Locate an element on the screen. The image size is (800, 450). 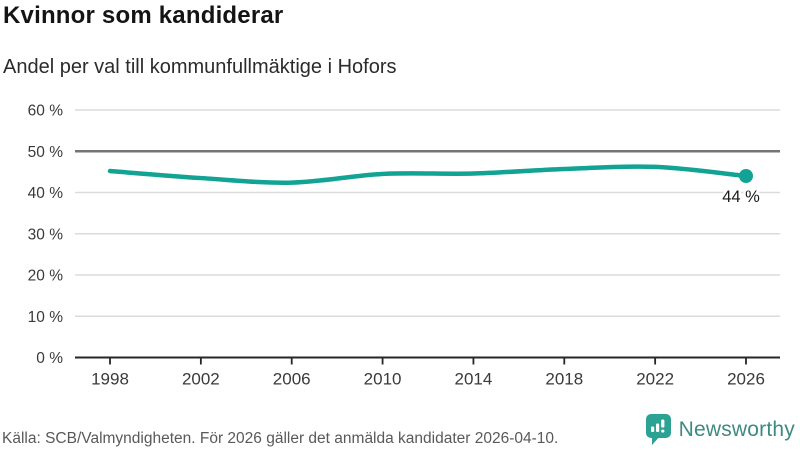
y-axis-tick-label: 30 % is located at coordinates (46, 234).